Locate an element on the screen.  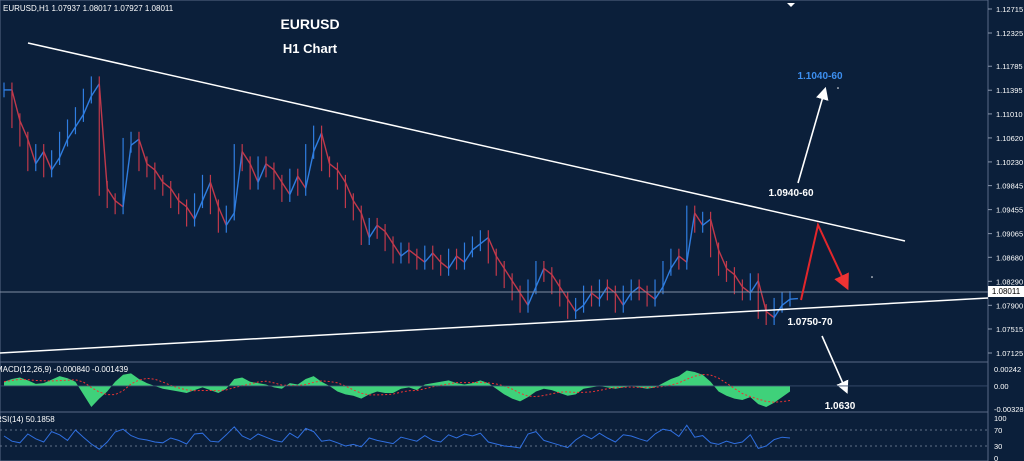
price-tick-label: 1.09455 is located at coordinates (1009, 210).